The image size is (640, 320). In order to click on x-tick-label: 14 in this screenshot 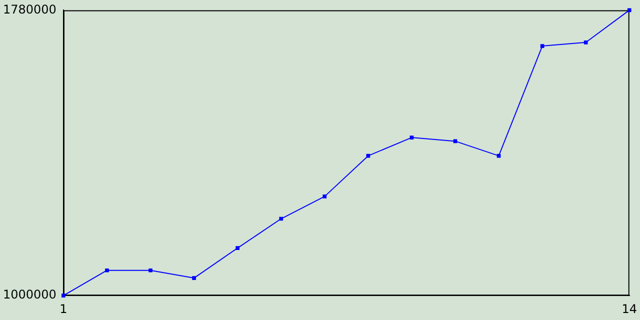, I will do `click(630, 309)`.